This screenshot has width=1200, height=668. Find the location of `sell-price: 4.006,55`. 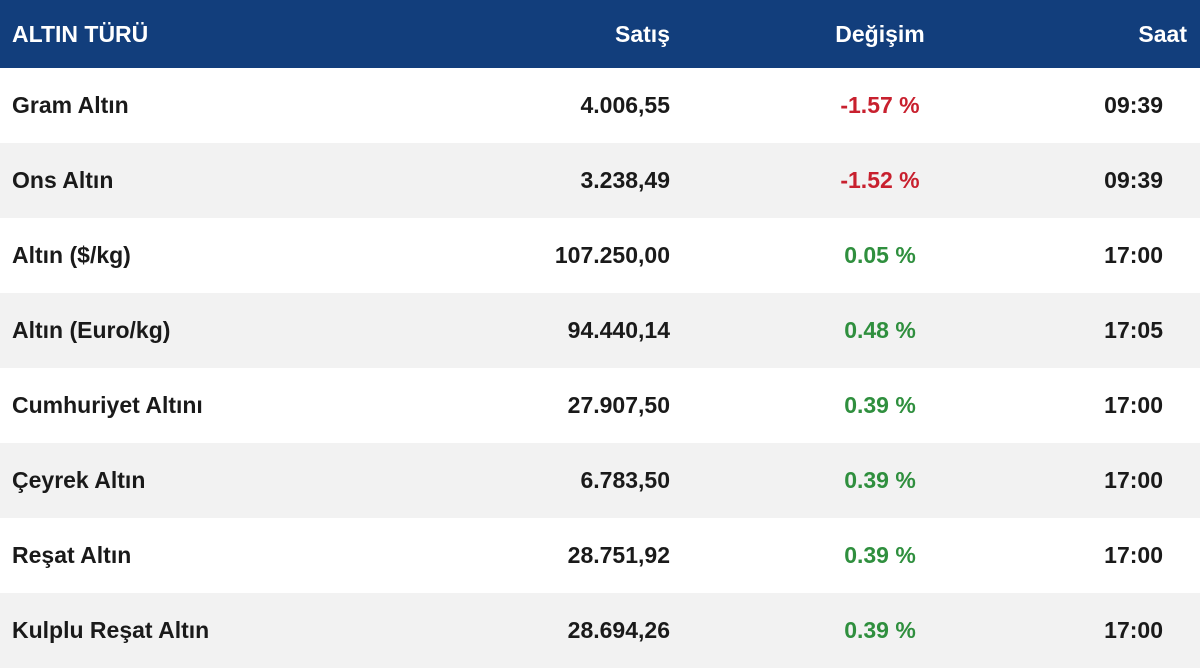

sell-price: 4.006,55 is located at coordinates (625, 105).